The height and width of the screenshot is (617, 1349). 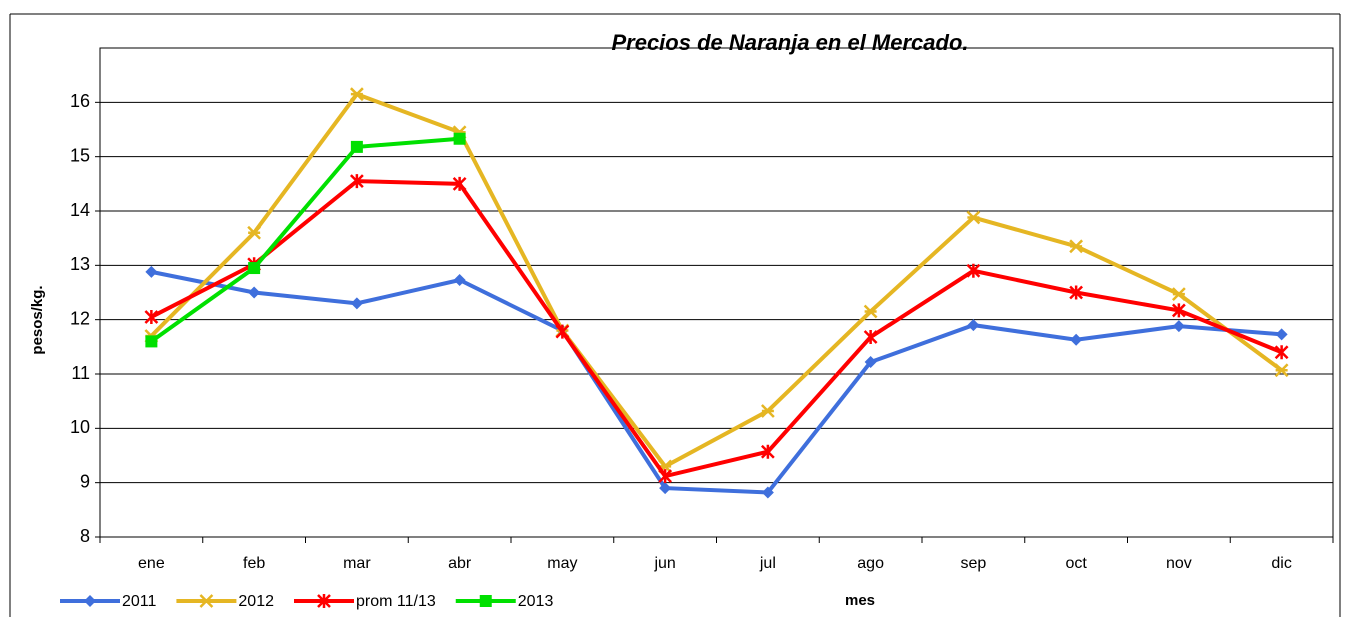 I want to click on legend-label: 2013, so click(x=536, y=601).